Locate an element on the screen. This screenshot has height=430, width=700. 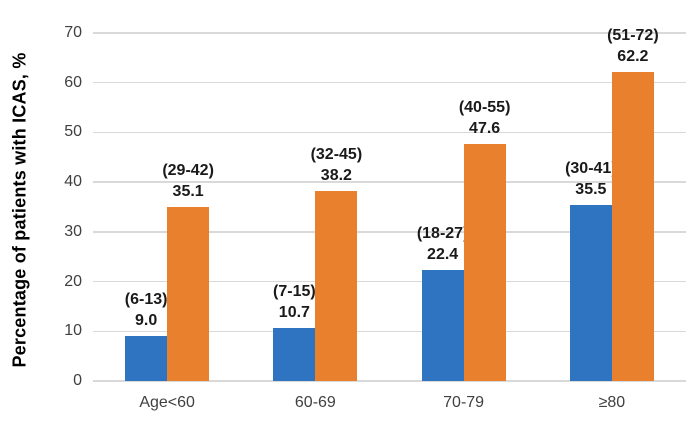
value-label: 35.1 is located at coordinates (188, 191).